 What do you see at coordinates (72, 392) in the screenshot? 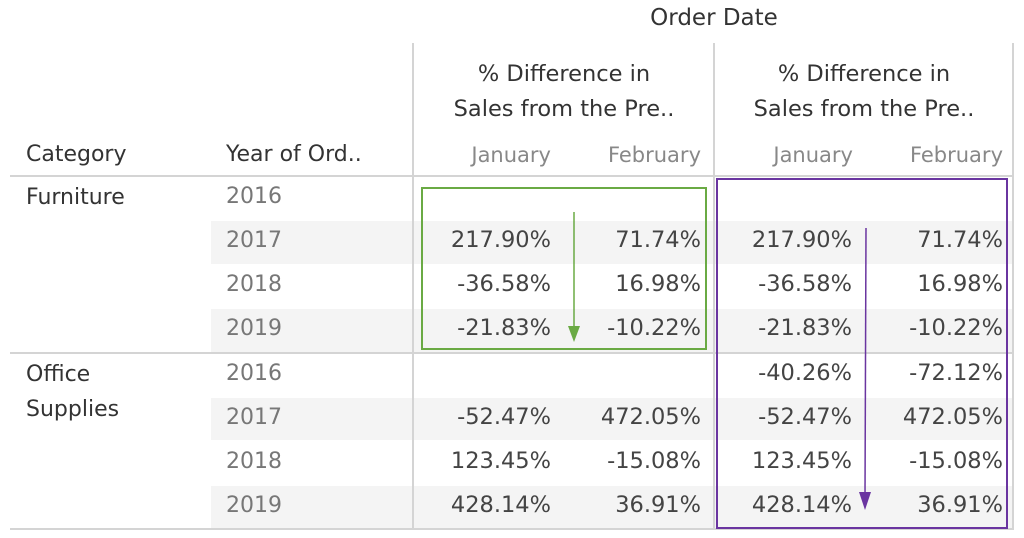
I see `category-office-supplies: Office Supplies` at bounding box center [72, 392].